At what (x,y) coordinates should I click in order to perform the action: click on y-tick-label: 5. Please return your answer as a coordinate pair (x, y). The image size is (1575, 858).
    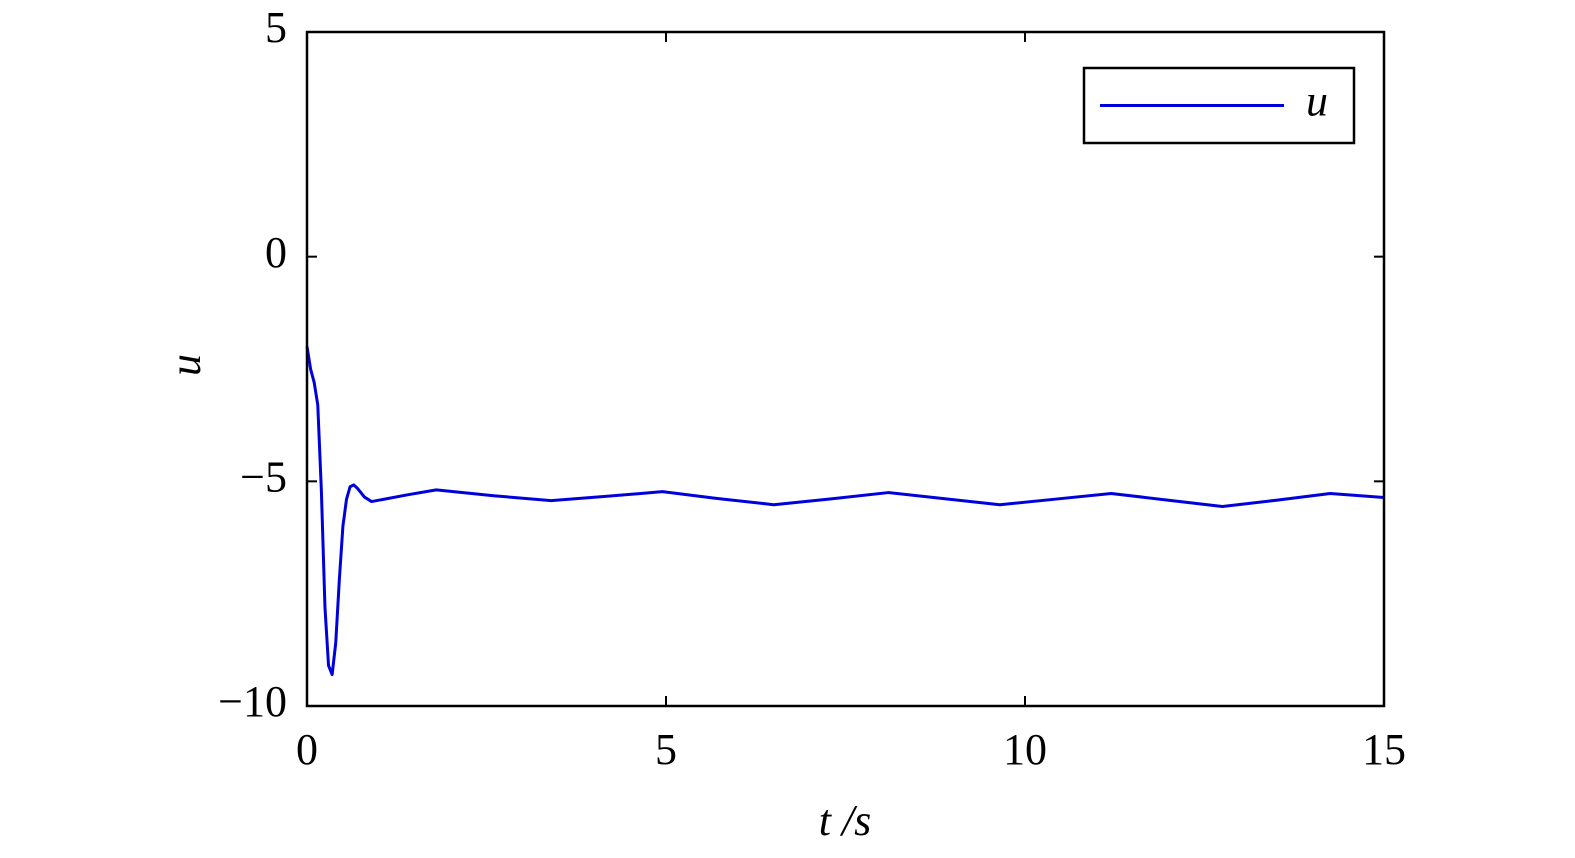
    Looking at the image, I should click on (276, 27).